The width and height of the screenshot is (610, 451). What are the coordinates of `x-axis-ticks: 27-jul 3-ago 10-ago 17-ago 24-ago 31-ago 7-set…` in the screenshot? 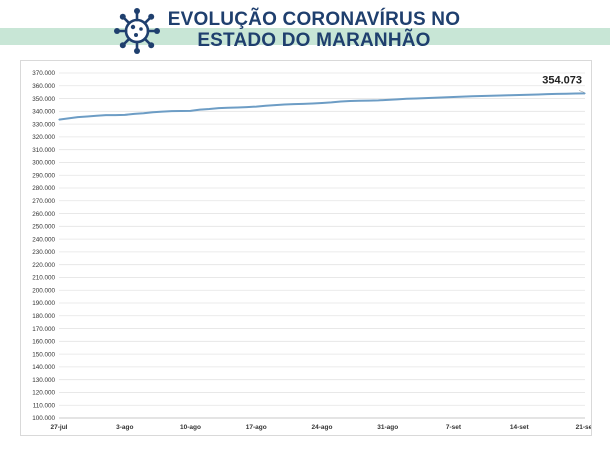 It's located at (321, 427).